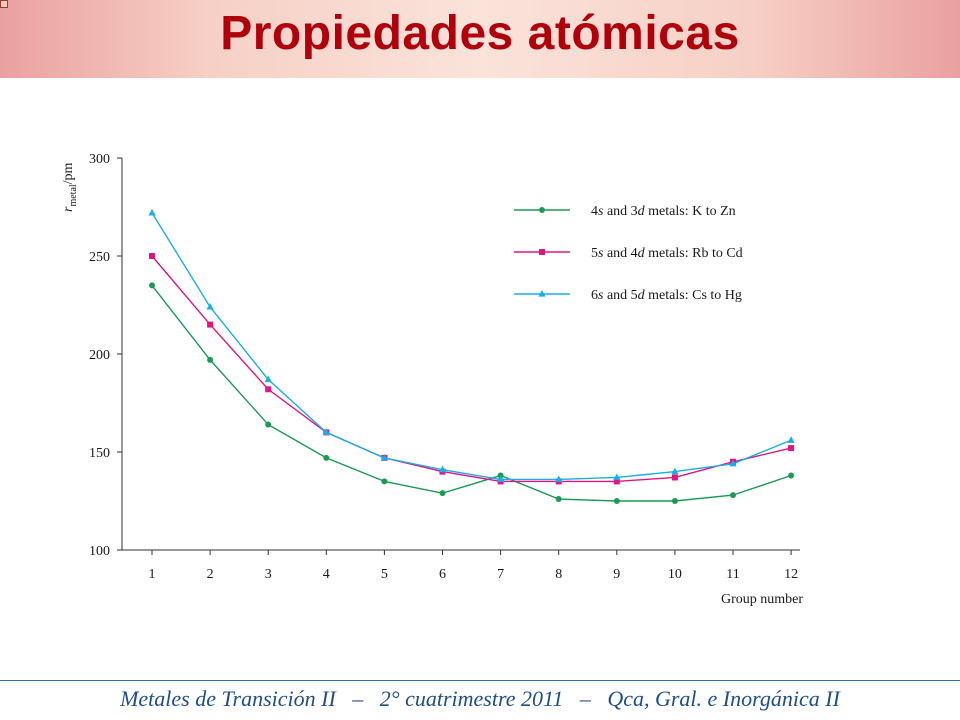  What do you see at coordinates (68, 209) in the screenshot?
I see `y-axis-label-main: r` at bounding box center [68, 209].